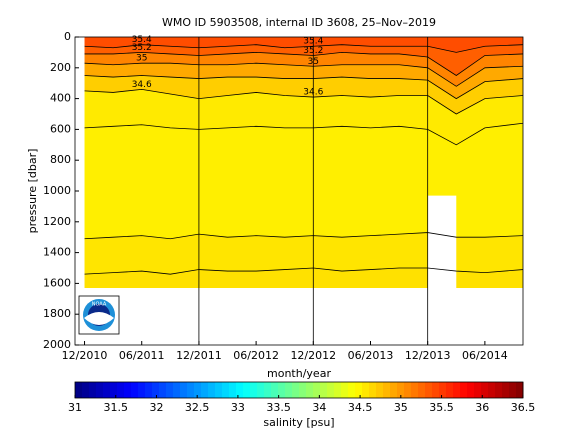 The image size is (576, 432). What do you see at coordinates (485, 355) in the screenshot?
I see `x-tick-label: 06/2014` at bounding box center [485, 355].